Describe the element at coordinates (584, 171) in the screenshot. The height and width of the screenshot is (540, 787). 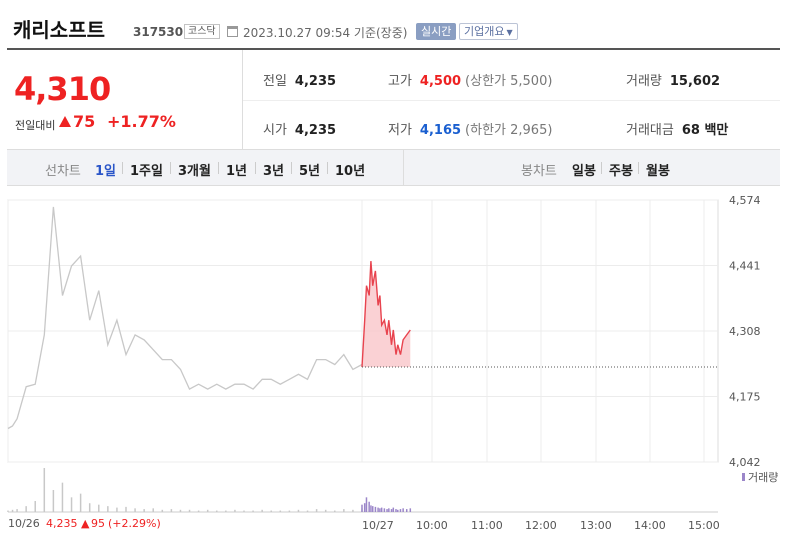
I see `tab-daily: 일봉` at that location.